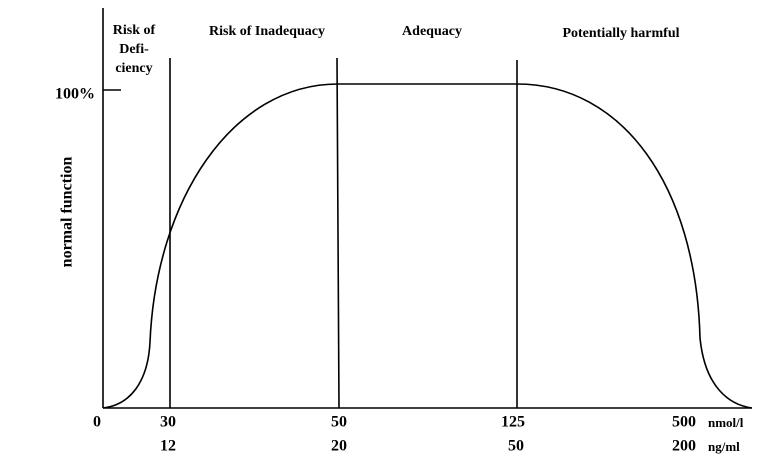 This screenshot has height=473, width=776. What do you see at coordinates (67, 212) in the screenshot?
I see `y-axis-label: normal function` at bounding box center [67, 212].